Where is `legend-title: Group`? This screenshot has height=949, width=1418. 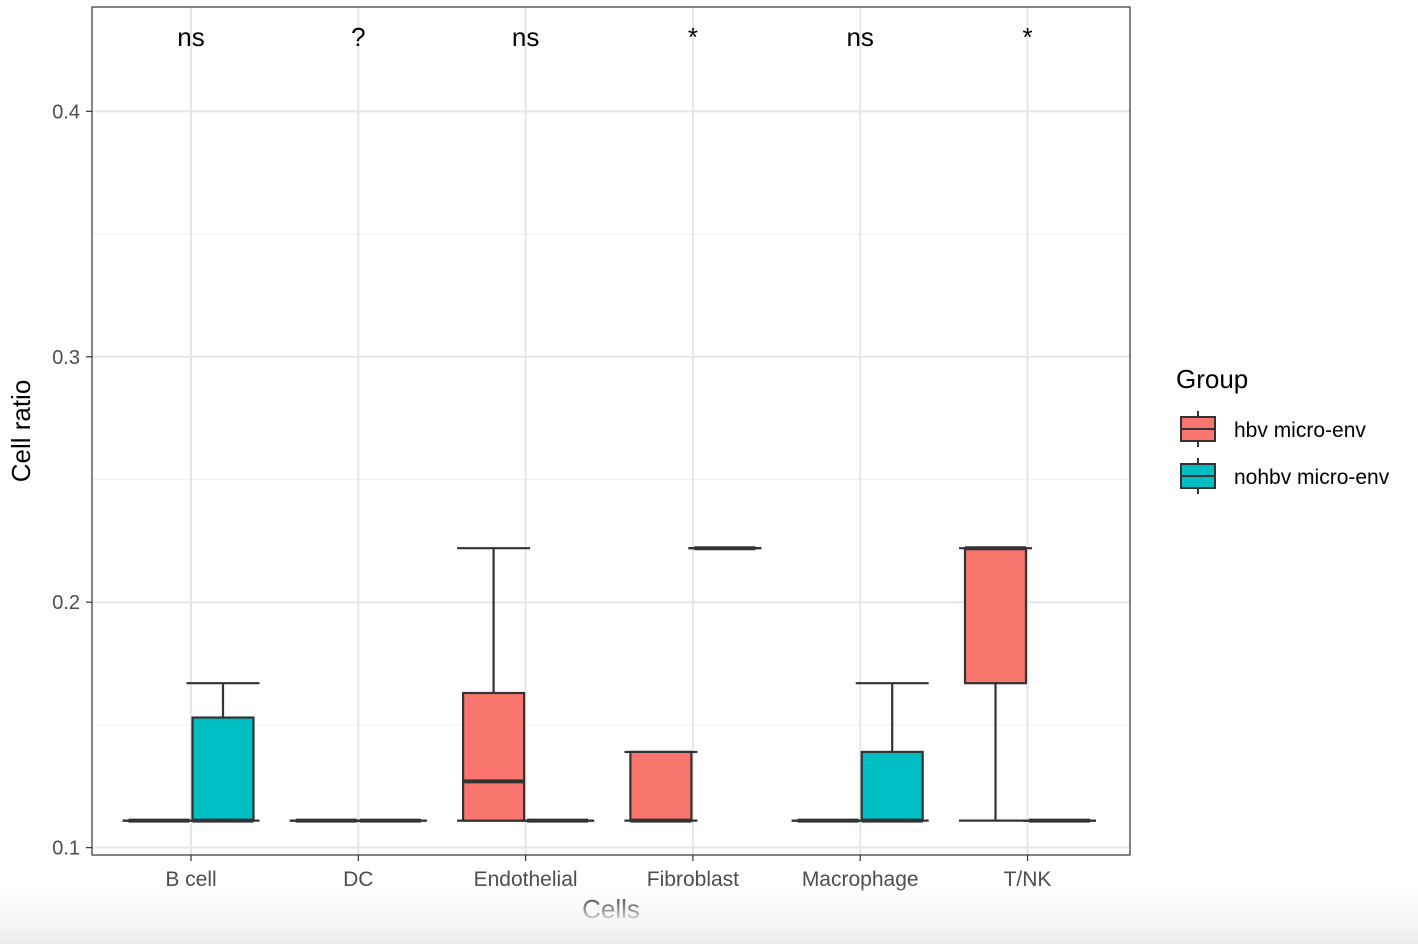 legend-title: Group is located at coordinates (1212, 379).